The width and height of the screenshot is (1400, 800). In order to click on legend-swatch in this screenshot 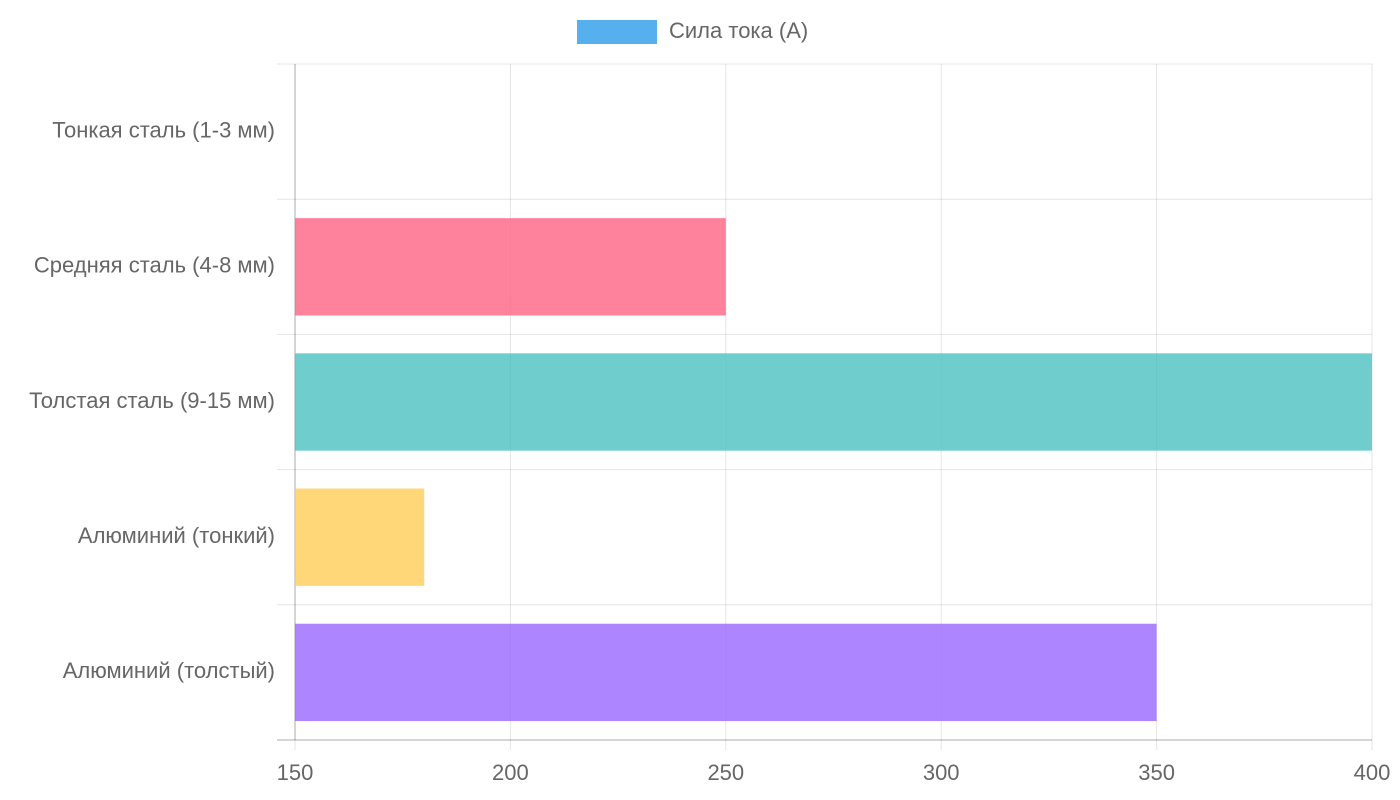, I will do `click(617, 32)`.